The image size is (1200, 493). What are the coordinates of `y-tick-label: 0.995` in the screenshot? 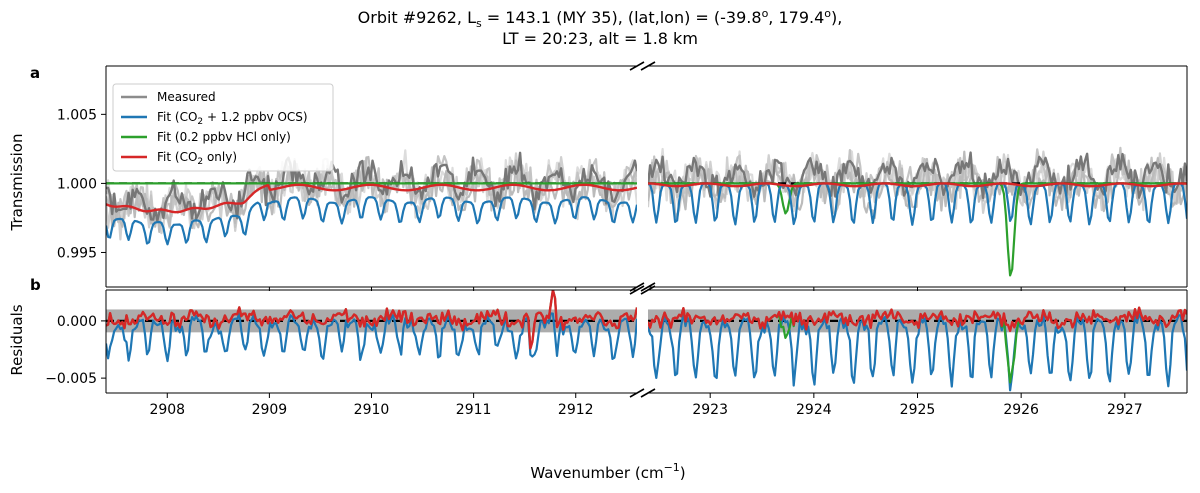 It's located at (77, 253).